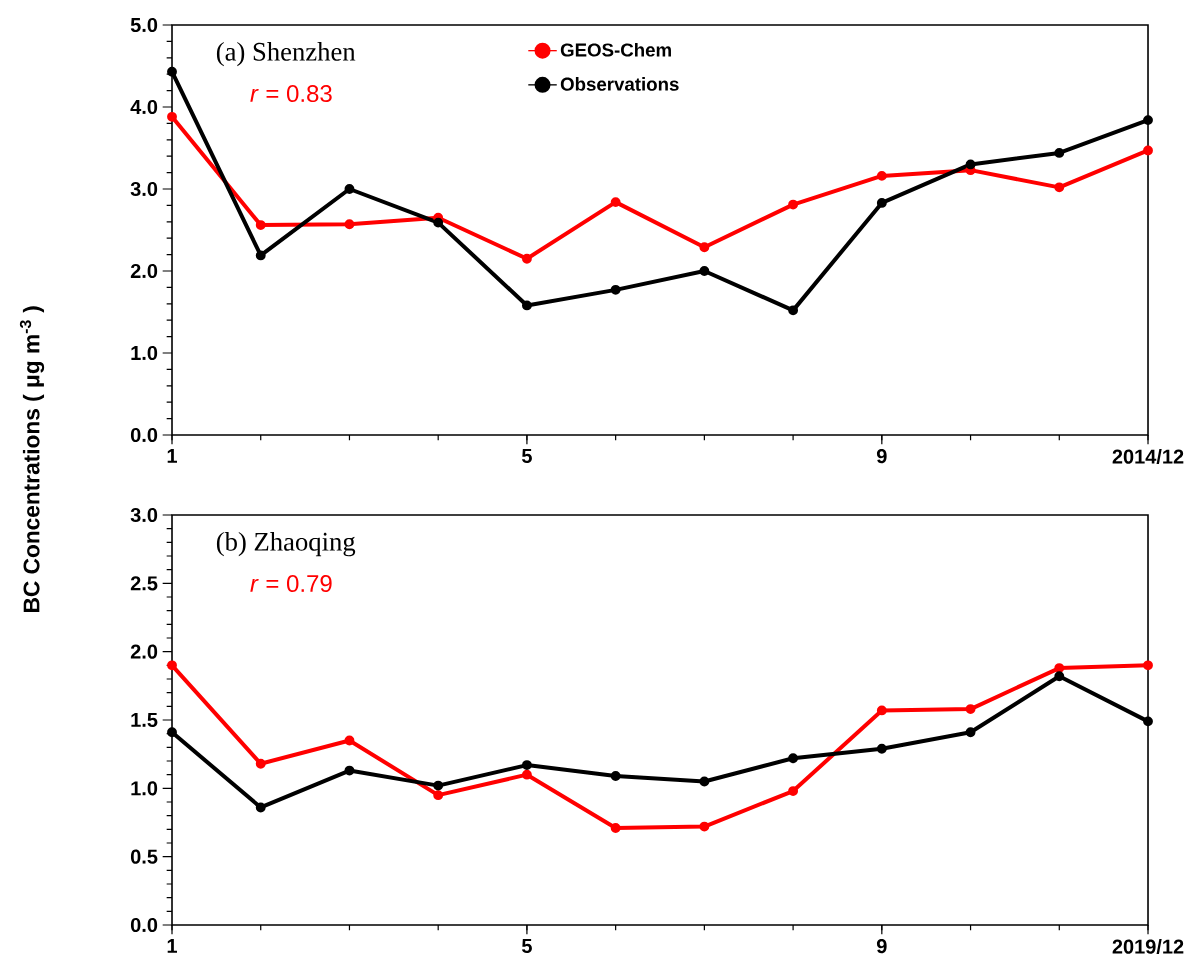  Describe the element at coordinates (144, 25) in the screenshot. I see `y-tick-label: 5.0` at that location.